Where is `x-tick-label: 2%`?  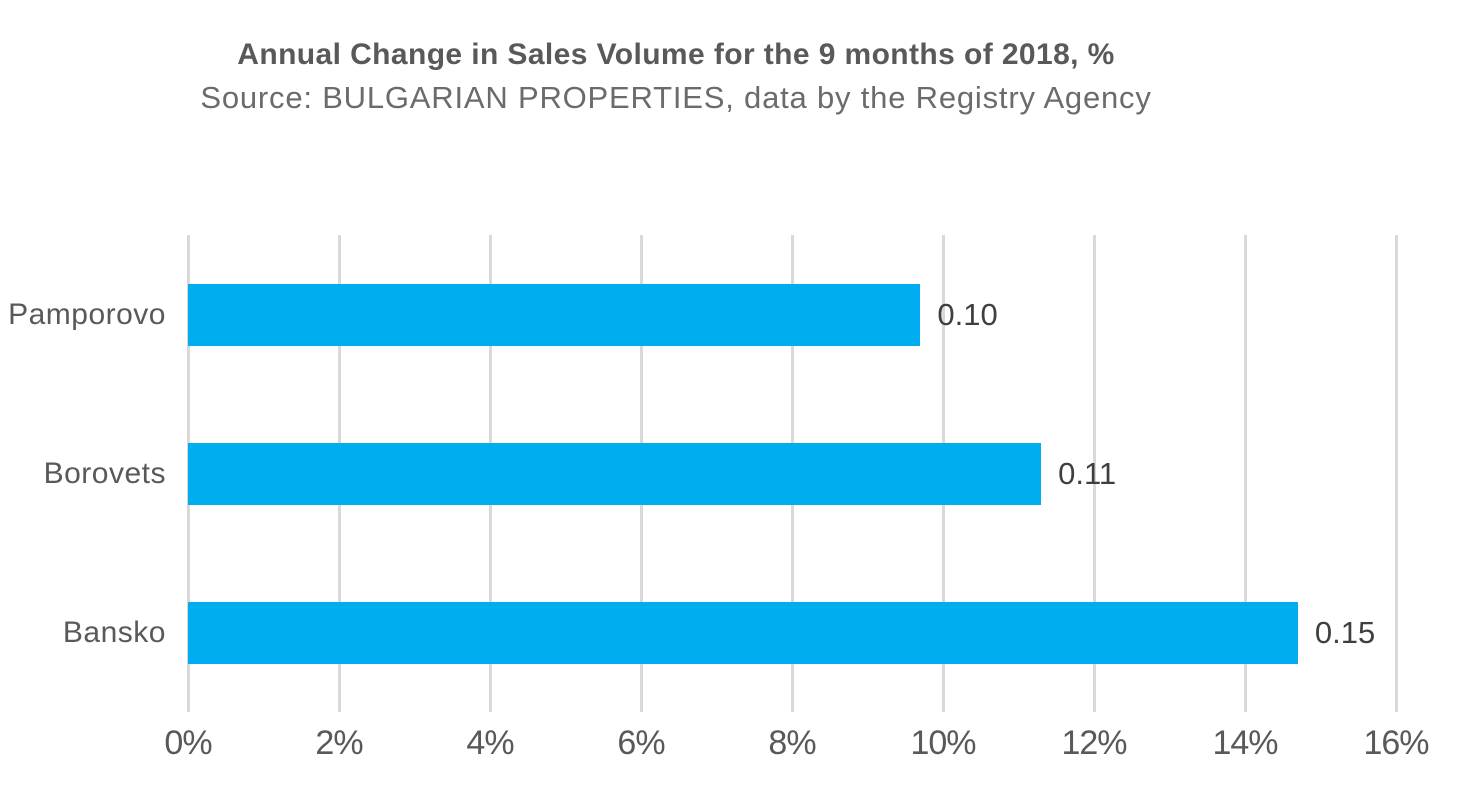 x-tick-label: 2% is located at coordinates (339, 743).